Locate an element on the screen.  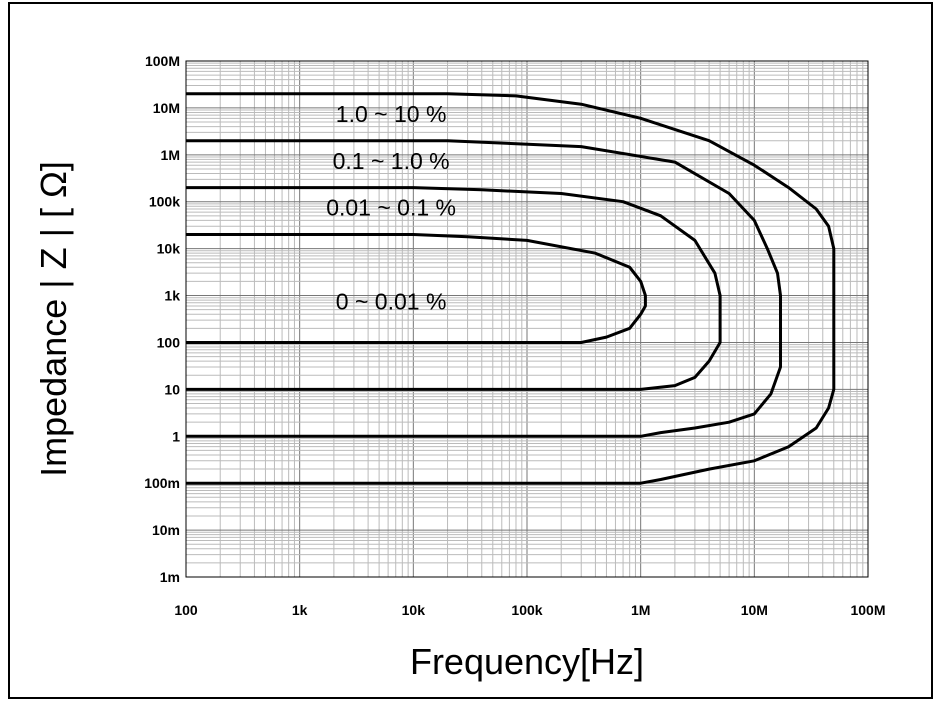
x-tick-label: 1M is located at coordinates (640, 610).